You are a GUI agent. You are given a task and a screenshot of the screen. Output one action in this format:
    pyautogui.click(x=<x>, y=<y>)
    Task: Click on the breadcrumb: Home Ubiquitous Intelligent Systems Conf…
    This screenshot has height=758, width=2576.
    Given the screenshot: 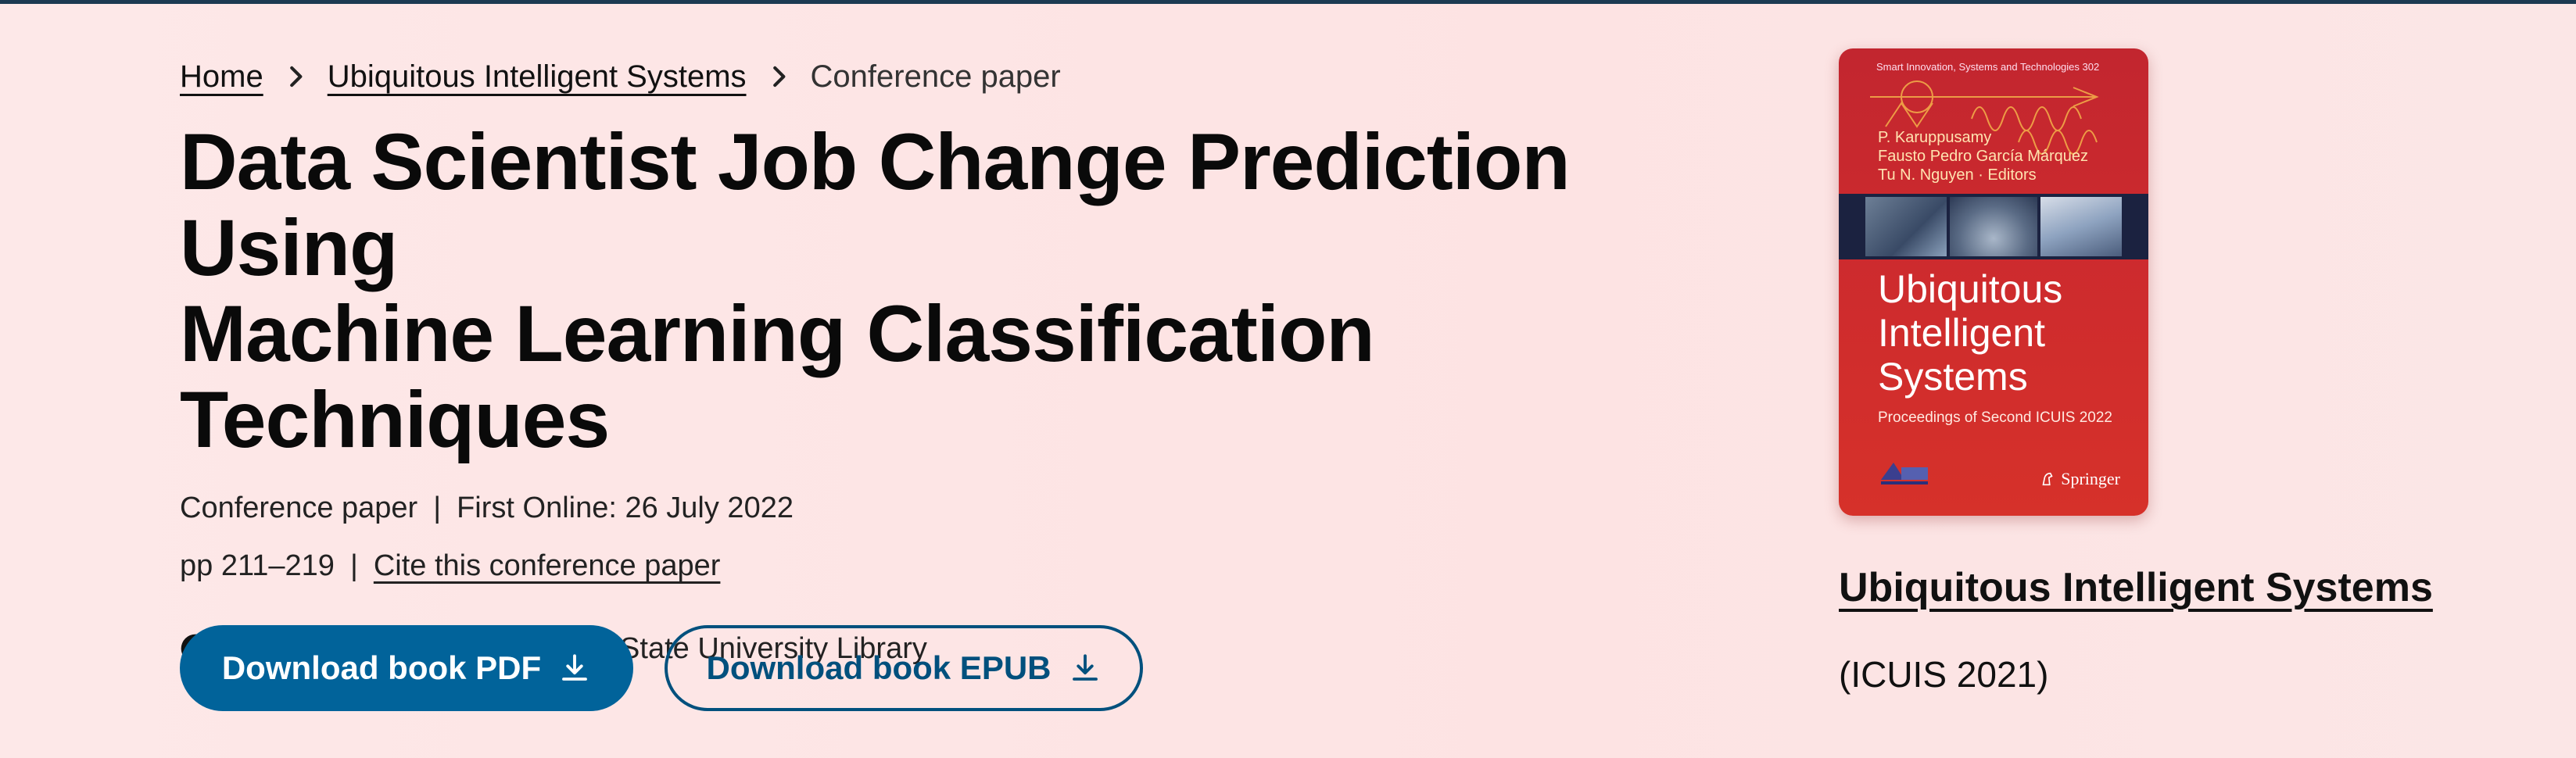 What is the action you would take?
    pyautogui.click(x=985, y=76)
    